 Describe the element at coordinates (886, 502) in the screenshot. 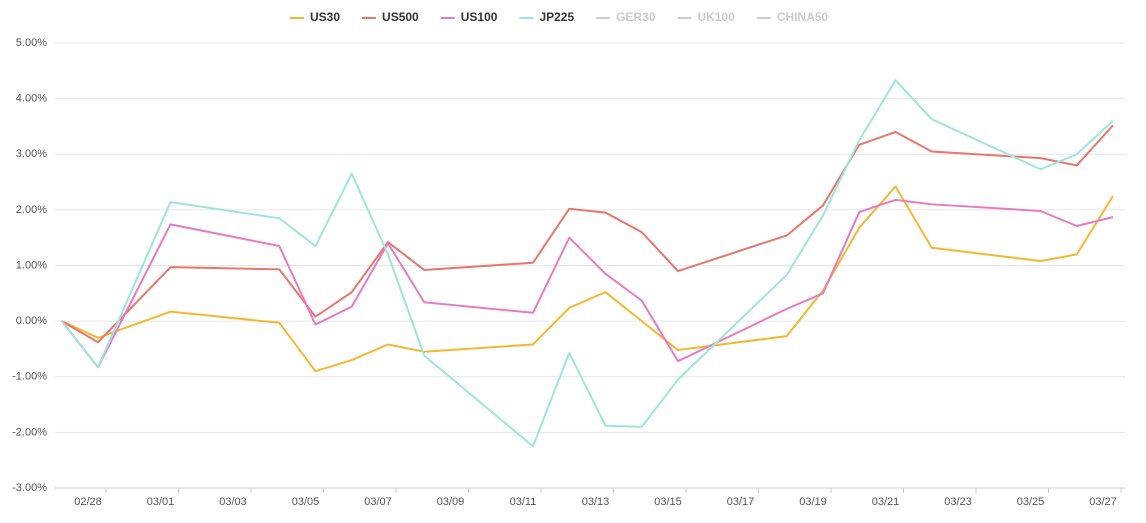

I see `x-tick-label: 03/21` at that location.